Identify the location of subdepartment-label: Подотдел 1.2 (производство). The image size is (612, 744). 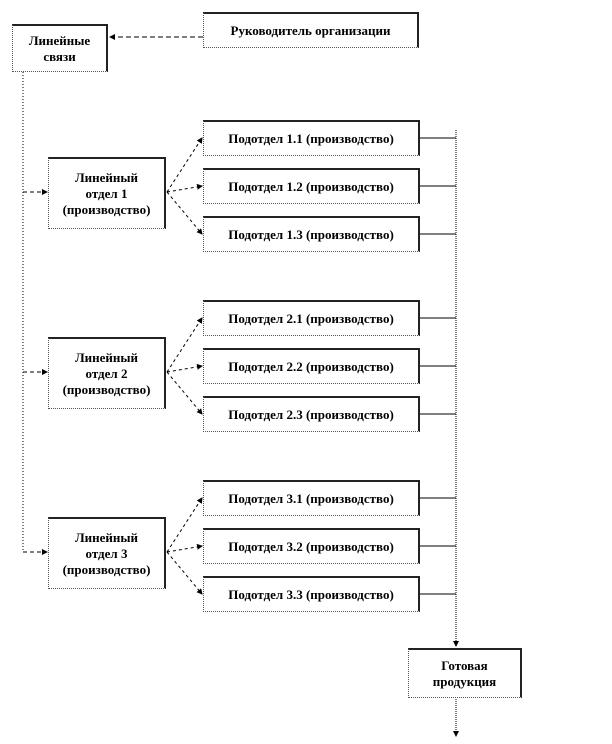
(311, 186).